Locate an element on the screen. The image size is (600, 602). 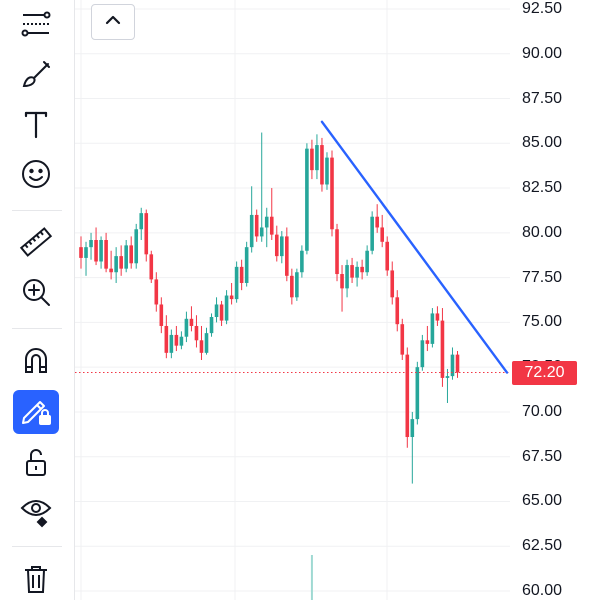
trend-line-tools-icon is located at coordinates (36, 26).